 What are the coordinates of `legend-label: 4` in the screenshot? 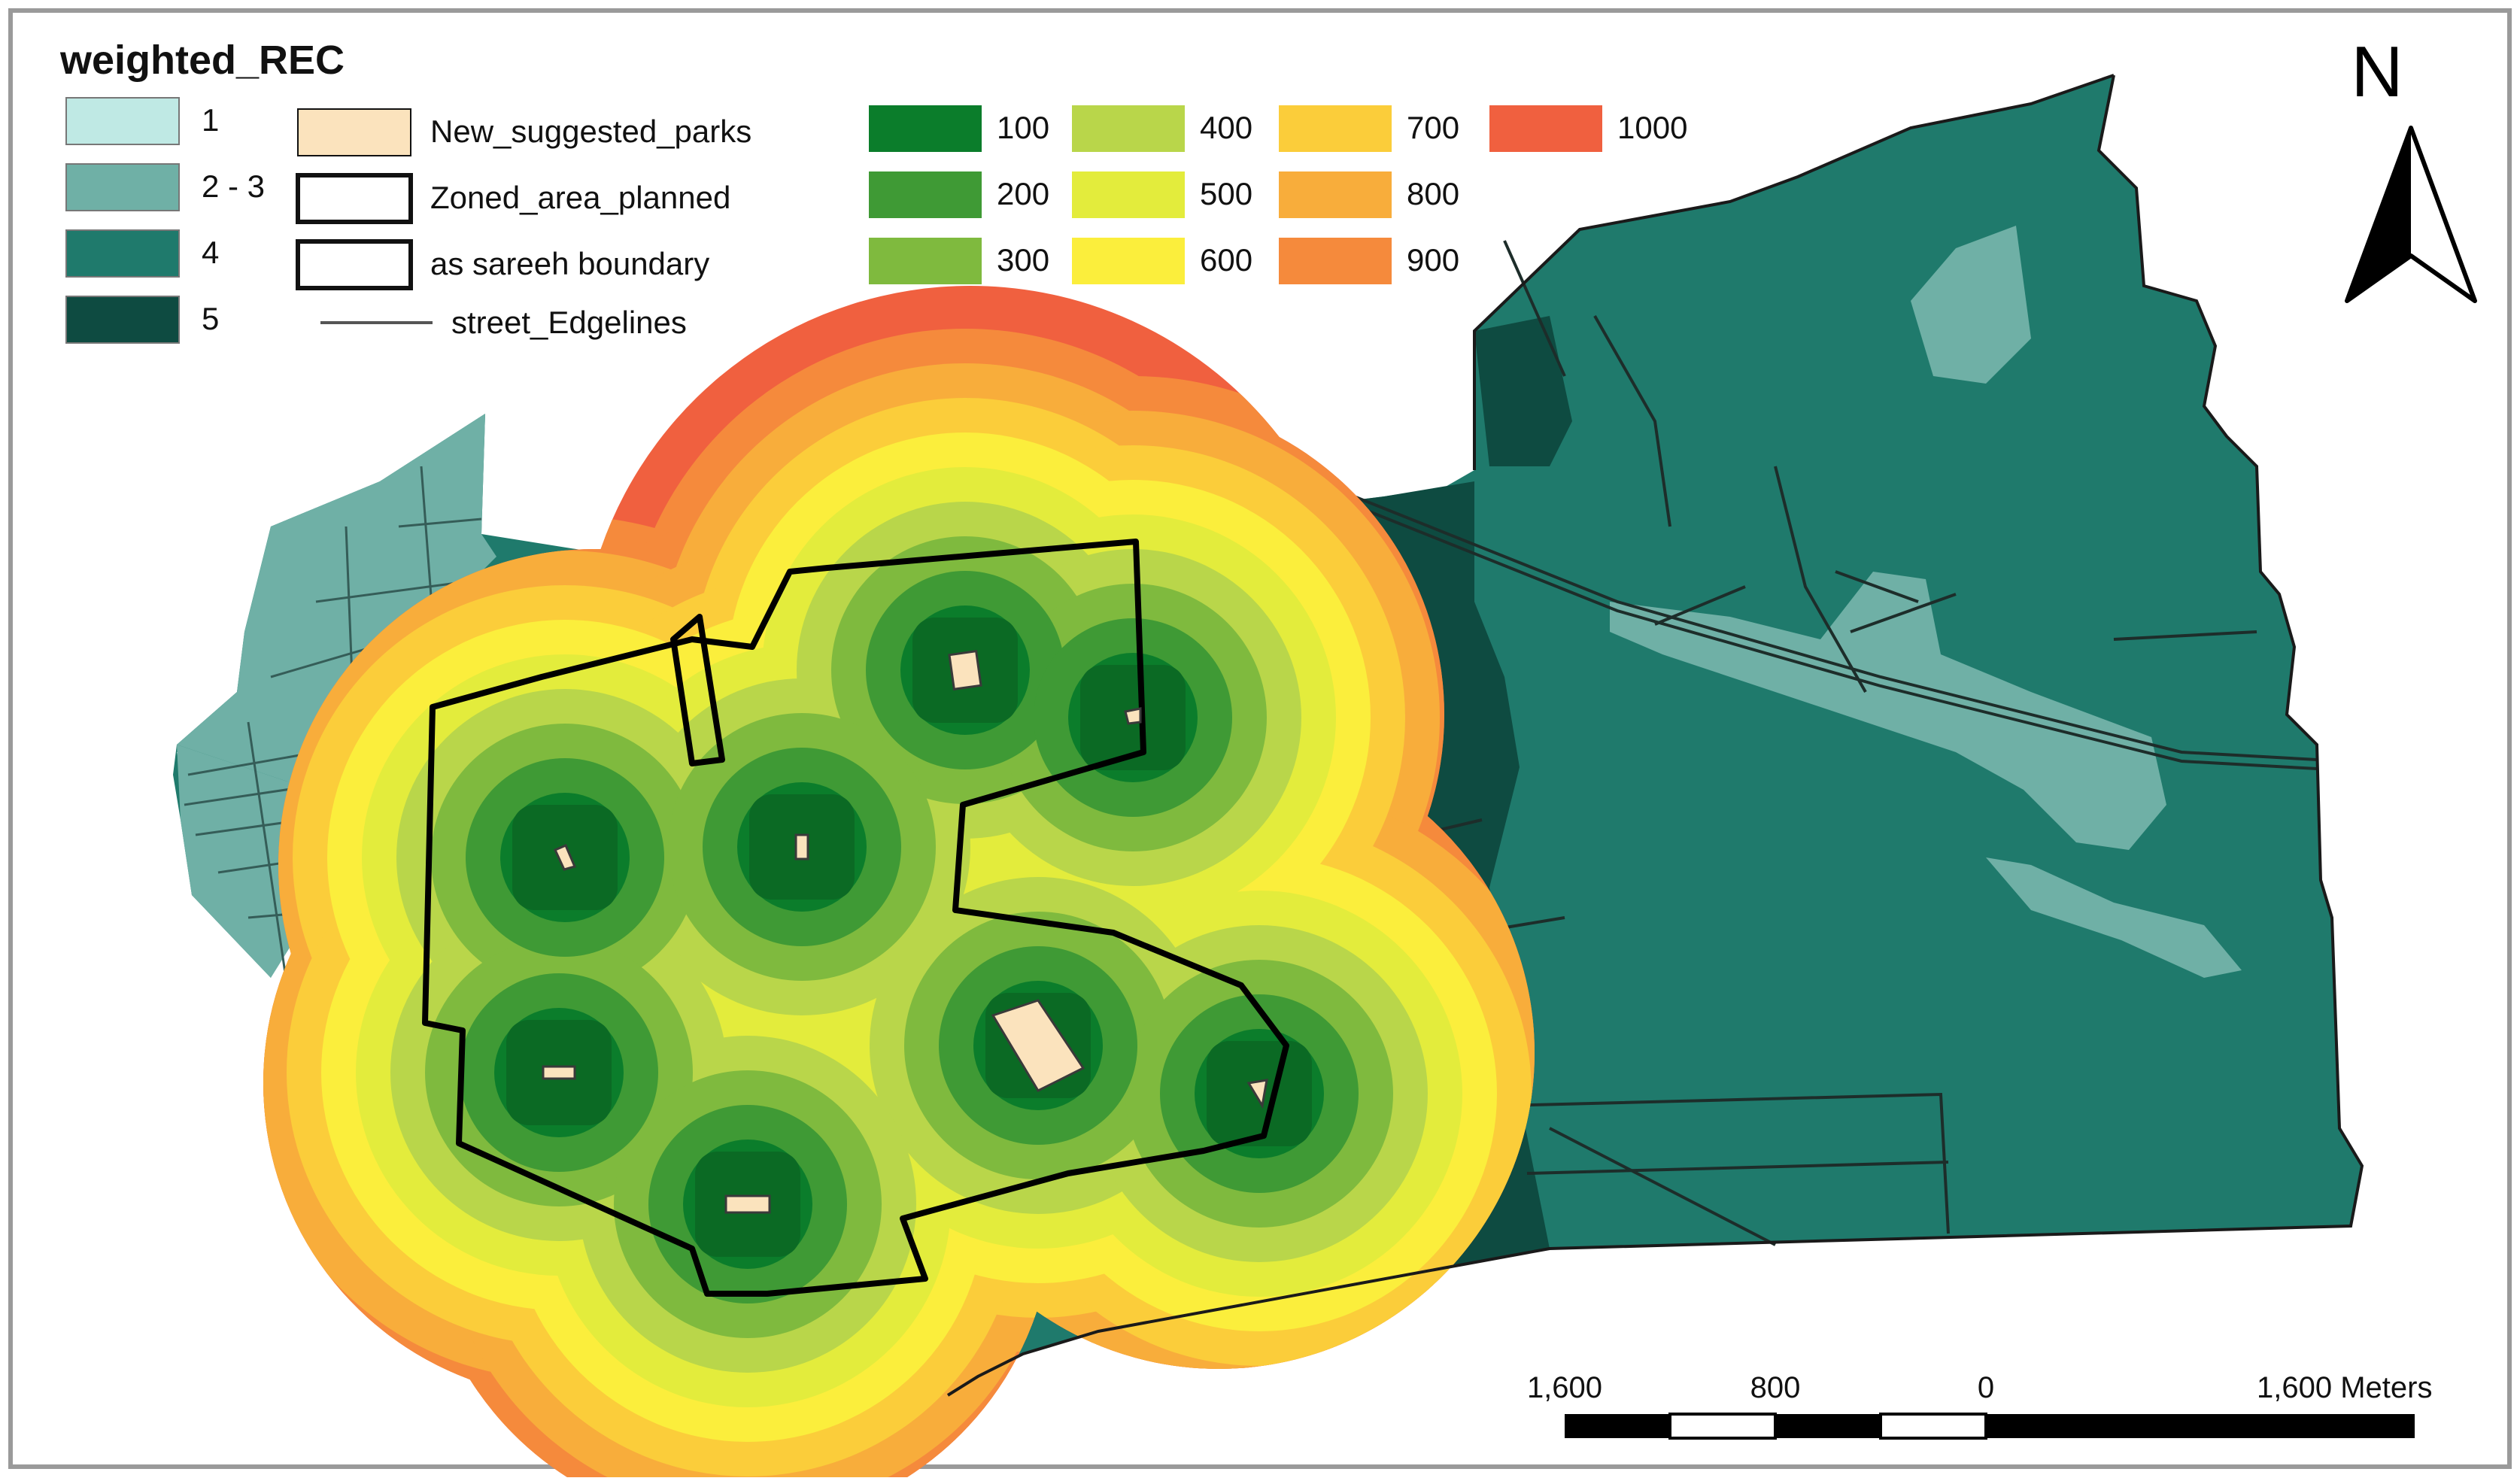 It's located at (210, 252).